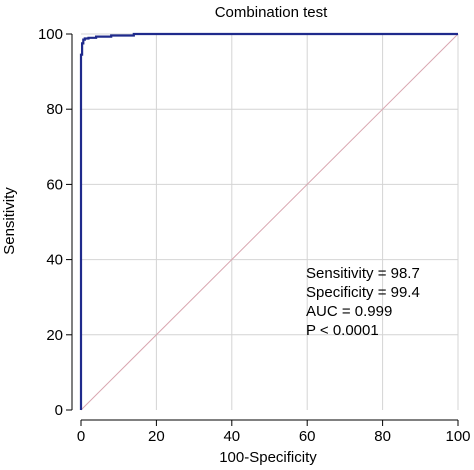  What do you see at coordinates (59, 410) in the screenshot?
I see `y-tick-label: 0` at bounding box center [59, 410].